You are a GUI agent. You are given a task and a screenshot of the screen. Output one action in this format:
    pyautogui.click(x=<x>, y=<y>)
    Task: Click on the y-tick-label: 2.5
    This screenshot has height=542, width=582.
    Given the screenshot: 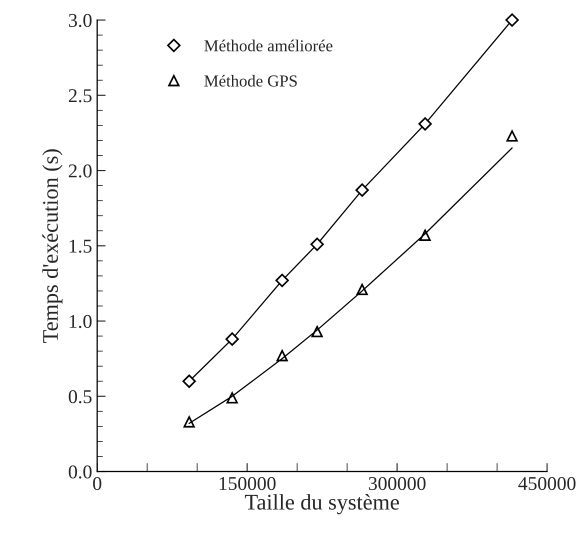 What is the action you would take?
    pyautogui.click(x=80, y=95)
    